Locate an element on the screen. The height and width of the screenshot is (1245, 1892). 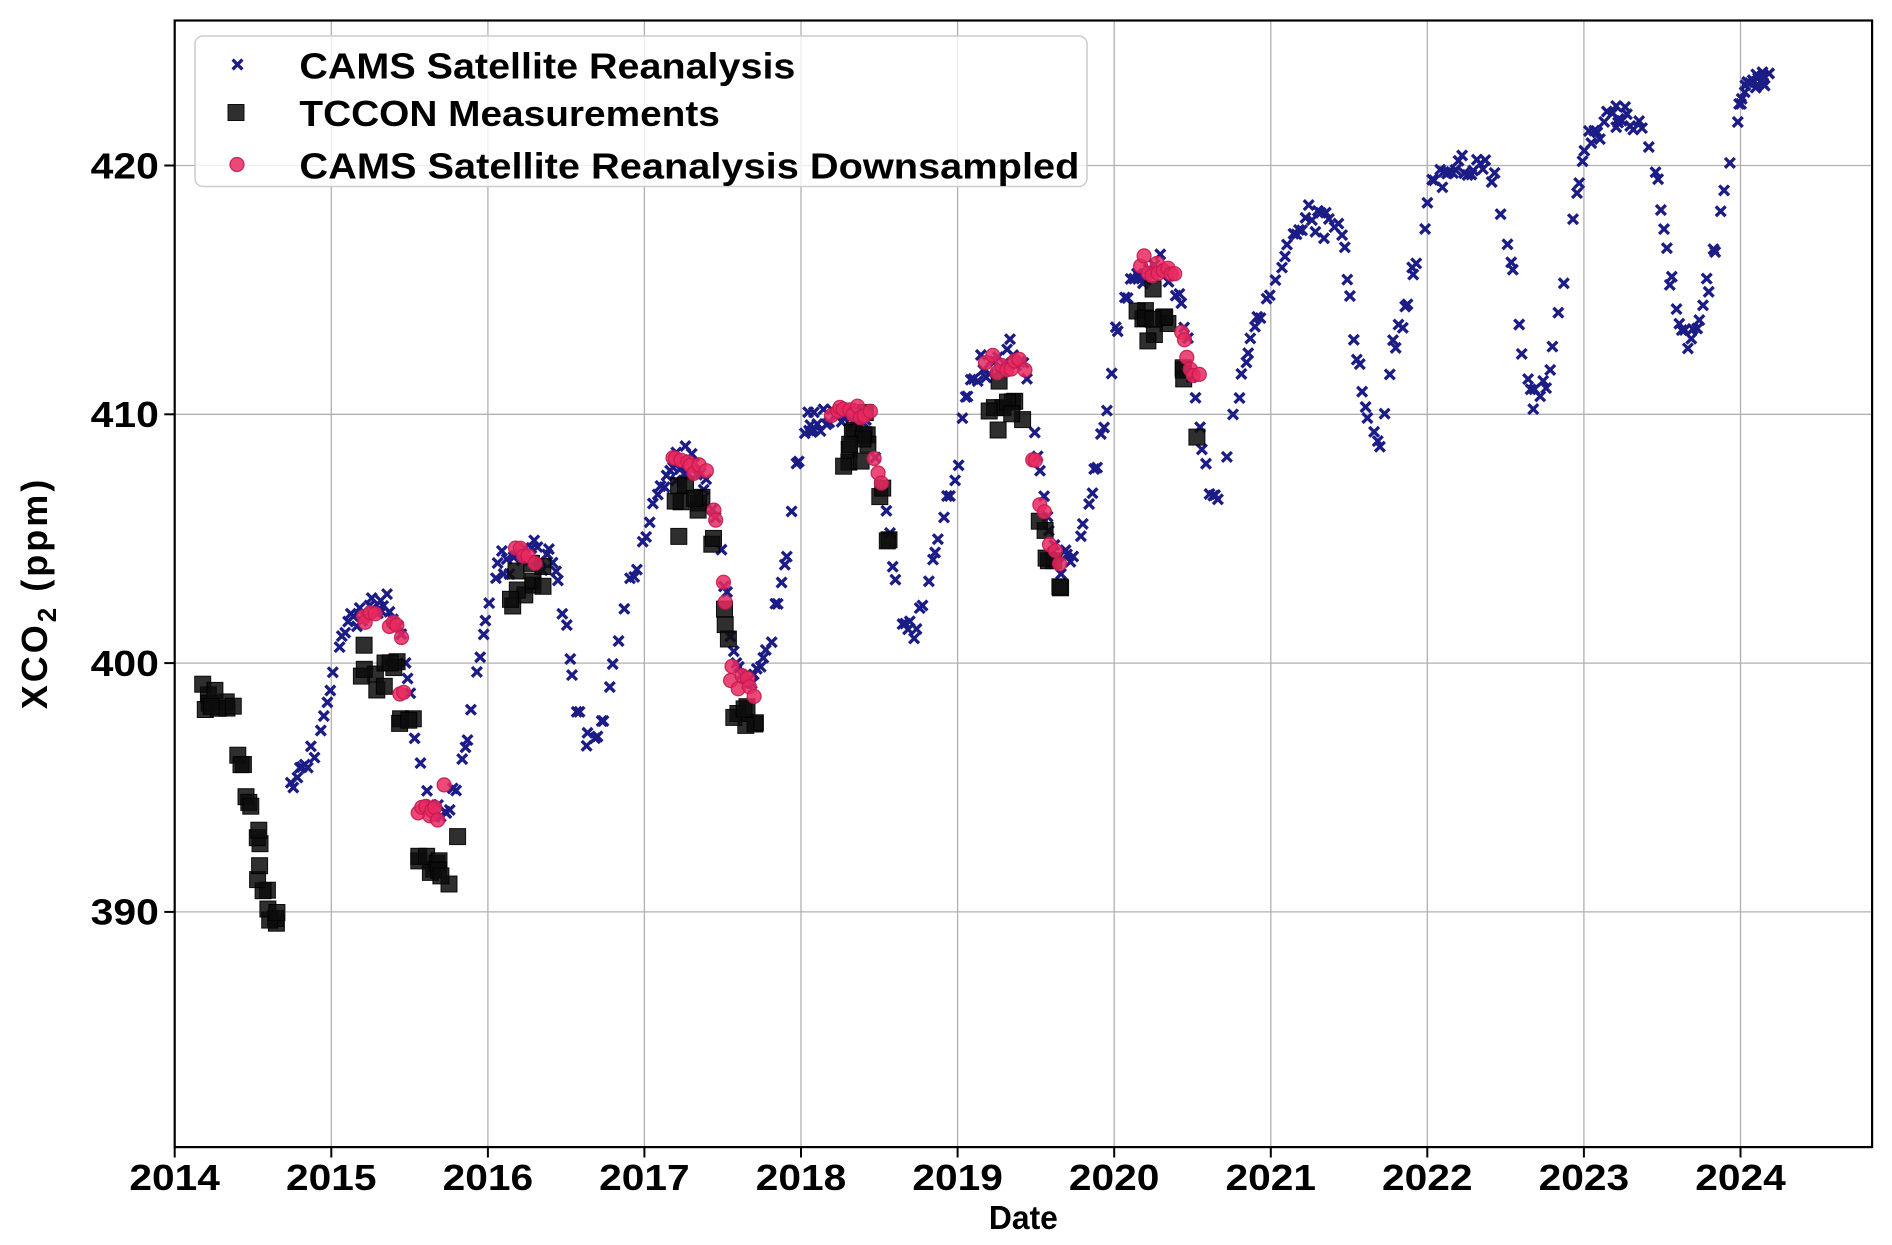
svg-text: 2016 is located at coordinates (488, 1177).